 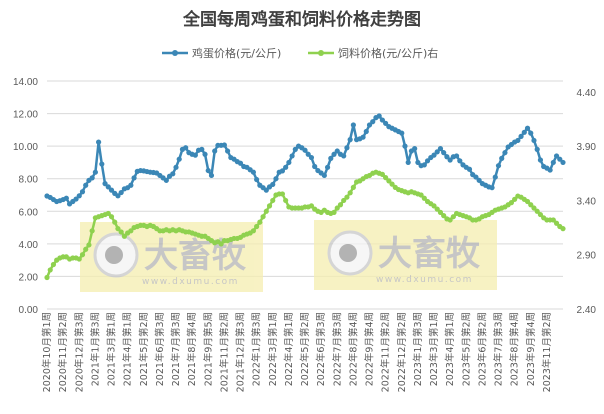 What do you see at coordinates (337, 349) in the screenshot?
I see `x-tick-label: 2022年7月第3周` at bounding box center [337, 349].